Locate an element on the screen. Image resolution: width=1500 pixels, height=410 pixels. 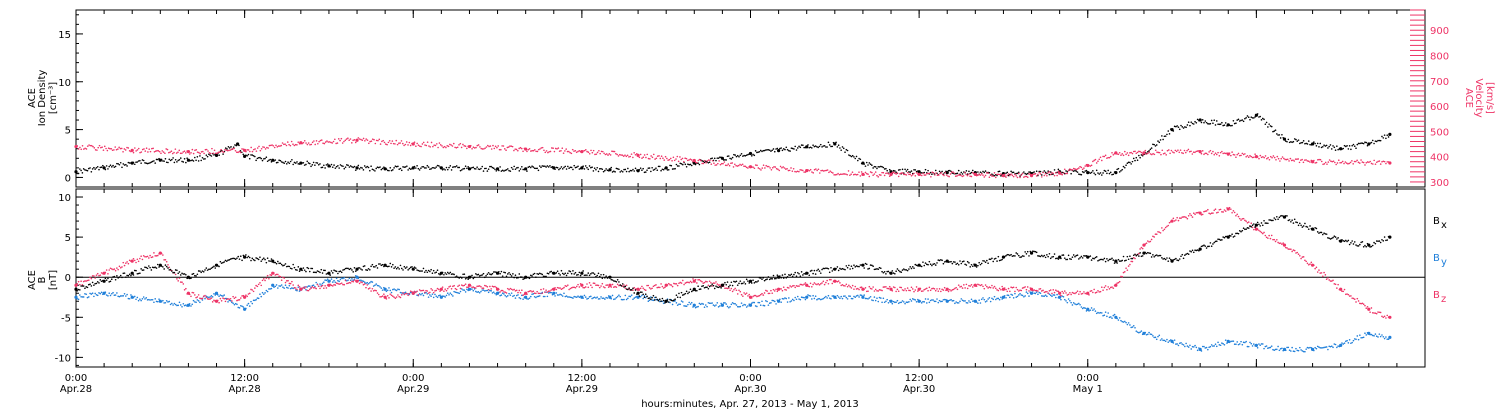
bx-point is located at coordinates (497, 273).